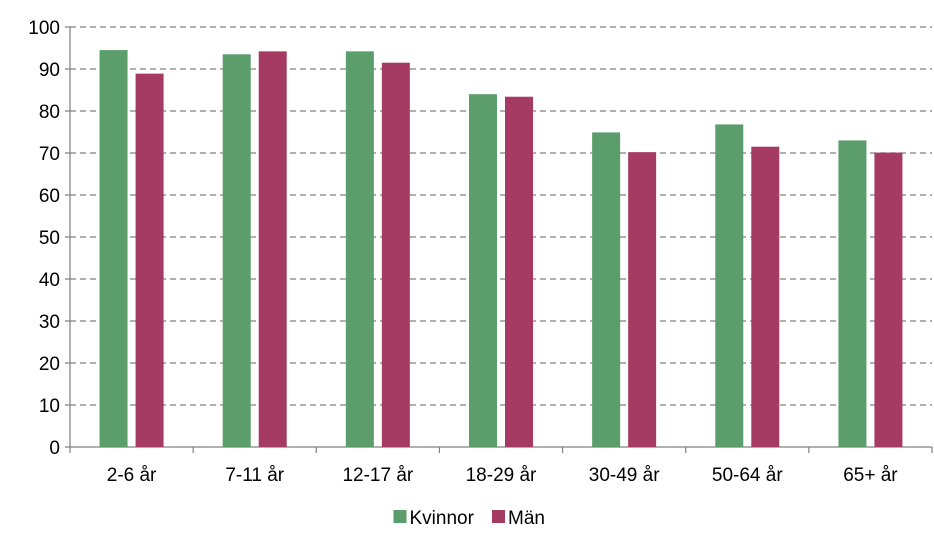 The image size is (934, 536). What do you see at coordinates (870, 475) in the screenshot?
I see `x-tick-label: 65+ år` at bounding box center [870, 475].